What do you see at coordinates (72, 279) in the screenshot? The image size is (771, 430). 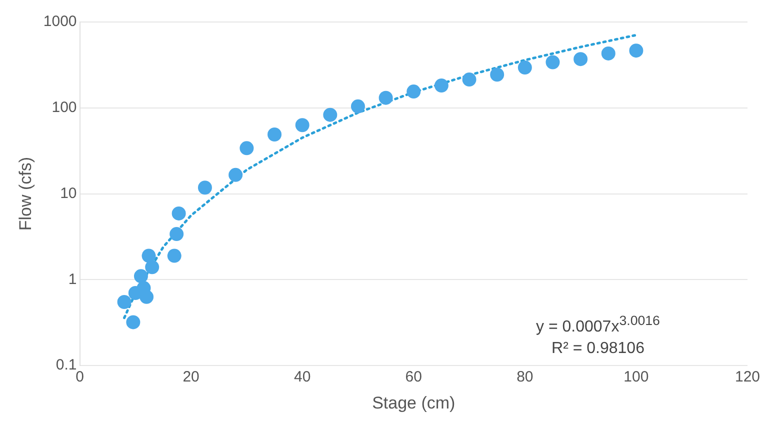 I see `y-tick-label: 1` at bounding box center [72, 279].